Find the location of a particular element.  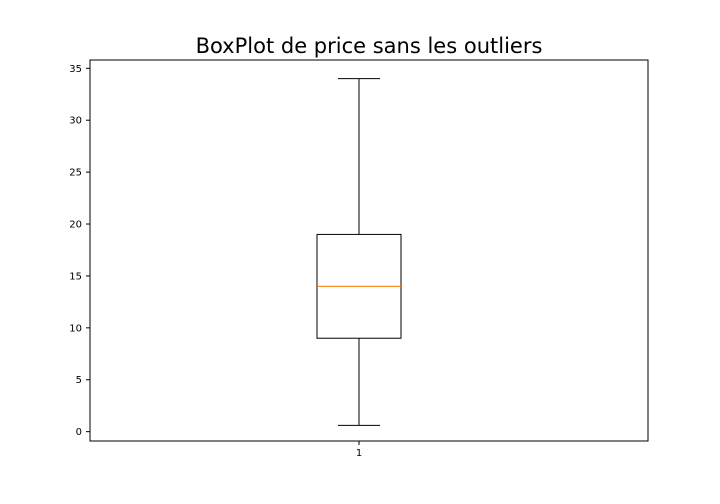

y-axis: 0 5 10 15 20 25 30 35 is located at coordinates (79, 251).